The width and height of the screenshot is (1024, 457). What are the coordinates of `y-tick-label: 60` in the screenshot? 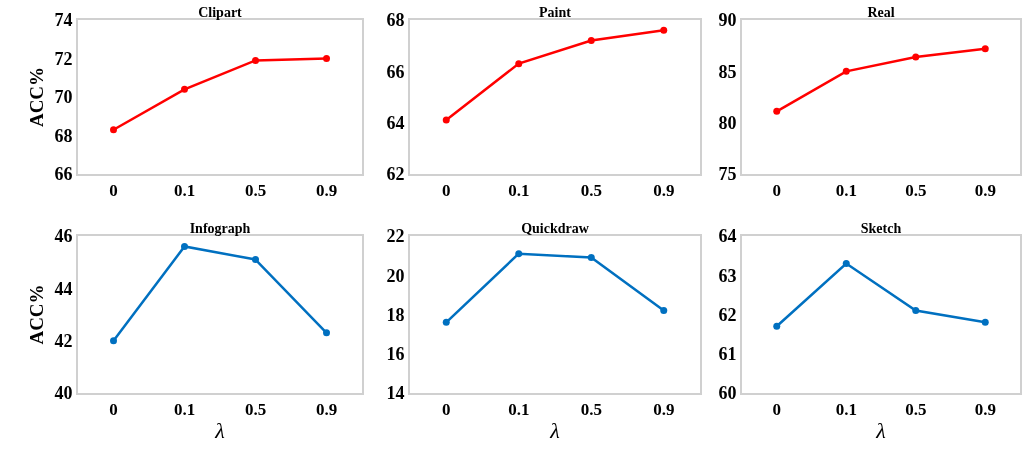 It's located at (727, 393).